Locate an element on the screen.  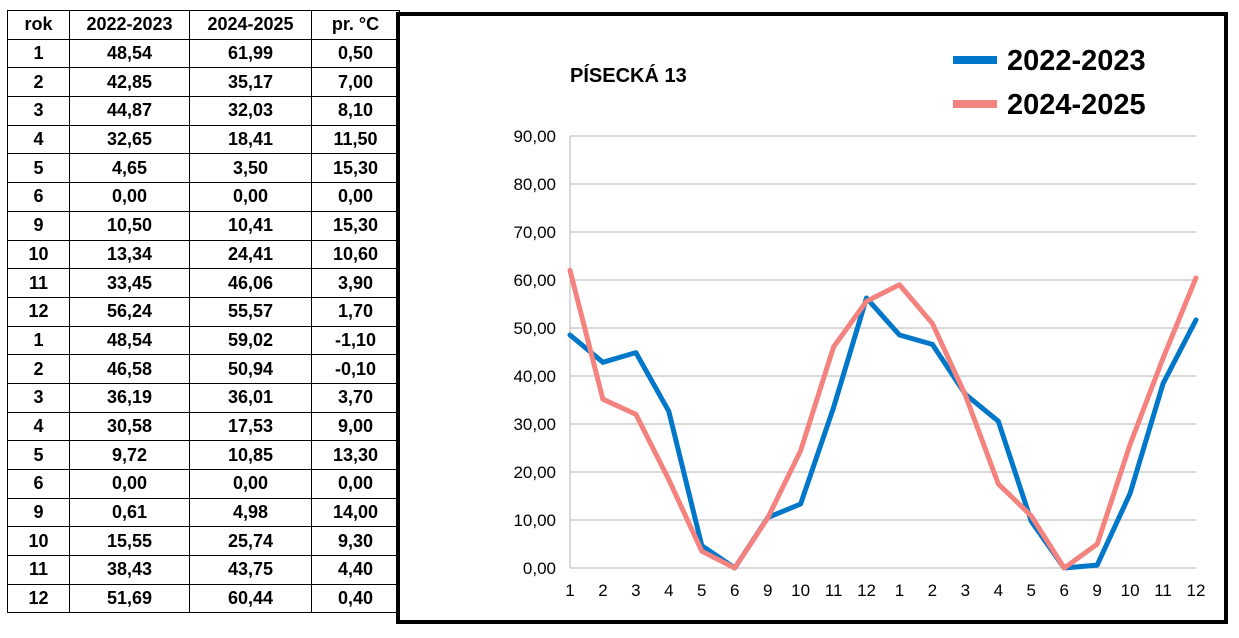
cell-2022-2023: 30,58 is located at coordinates (129, 426).